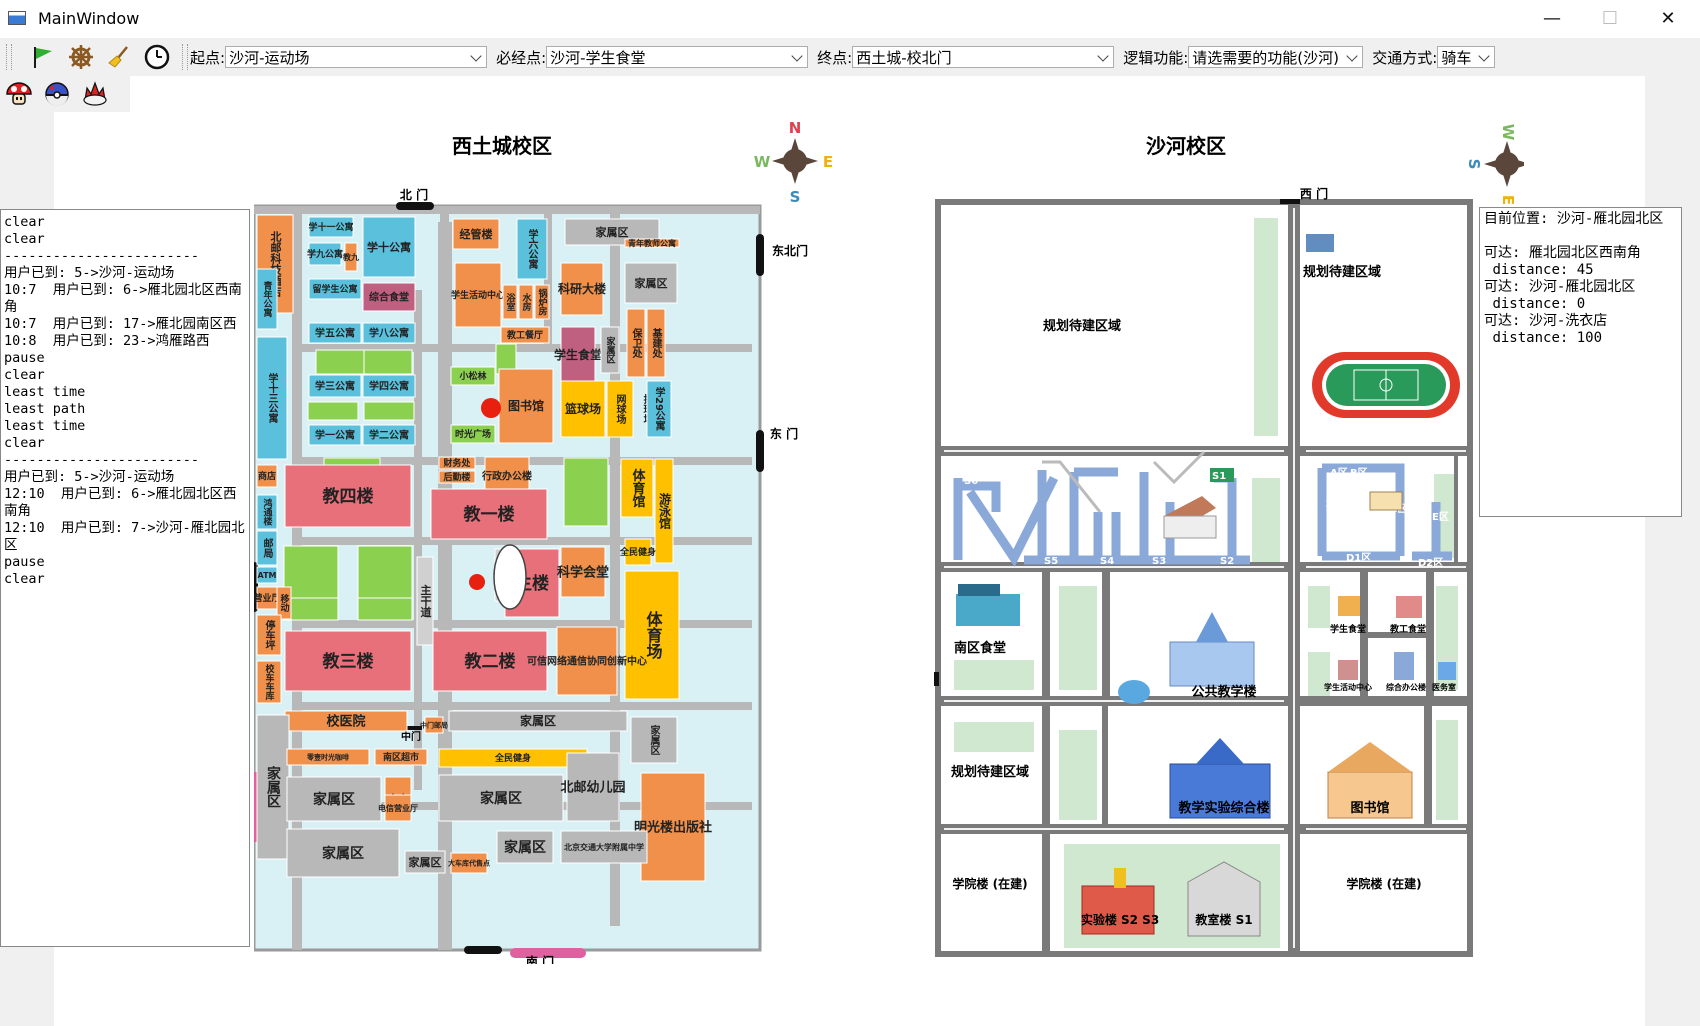  I want to click on ball-icon, so click(57, 94).